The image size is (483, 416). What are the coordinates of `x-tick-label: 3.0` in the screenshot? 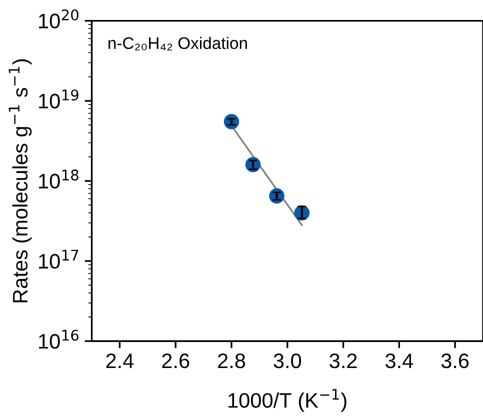 It's located at (288, 360).